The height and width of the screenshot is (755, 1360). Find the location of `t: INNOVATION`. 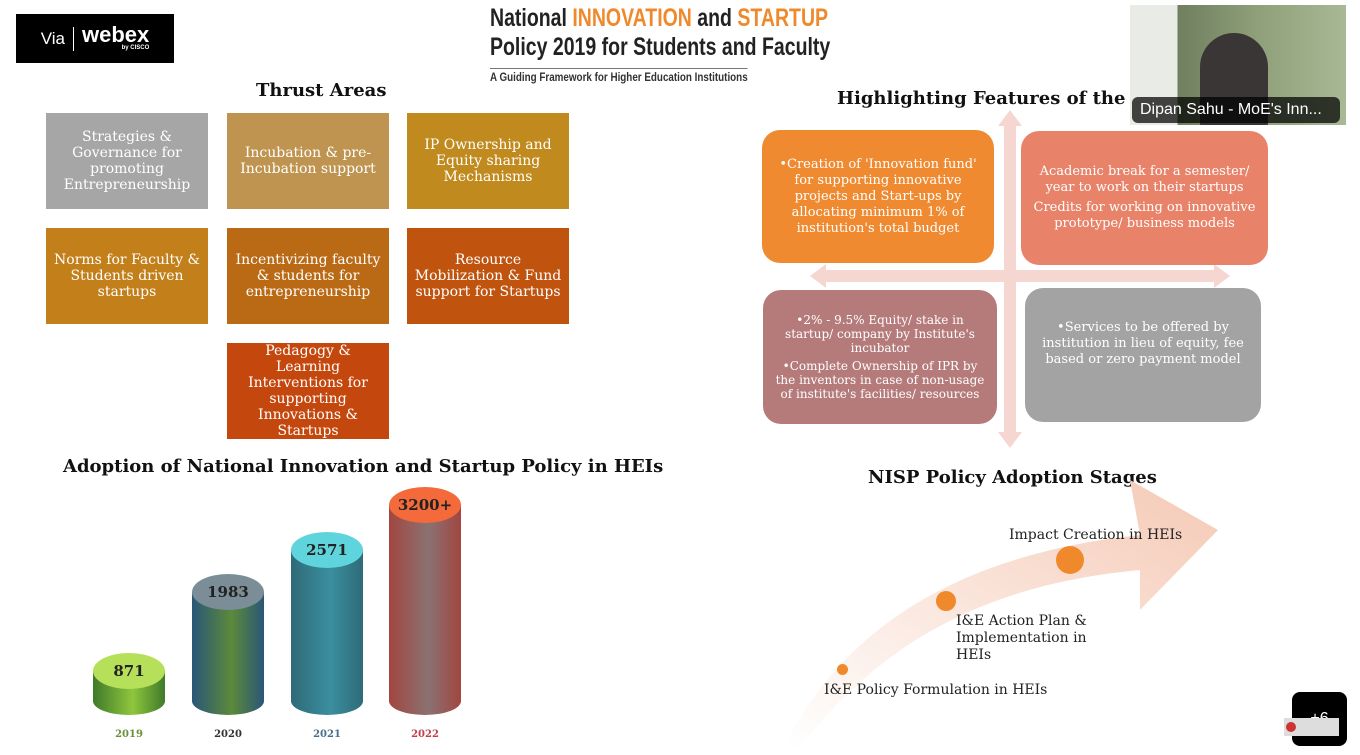

t: INNOVATION is located at coordinates (632, 18).